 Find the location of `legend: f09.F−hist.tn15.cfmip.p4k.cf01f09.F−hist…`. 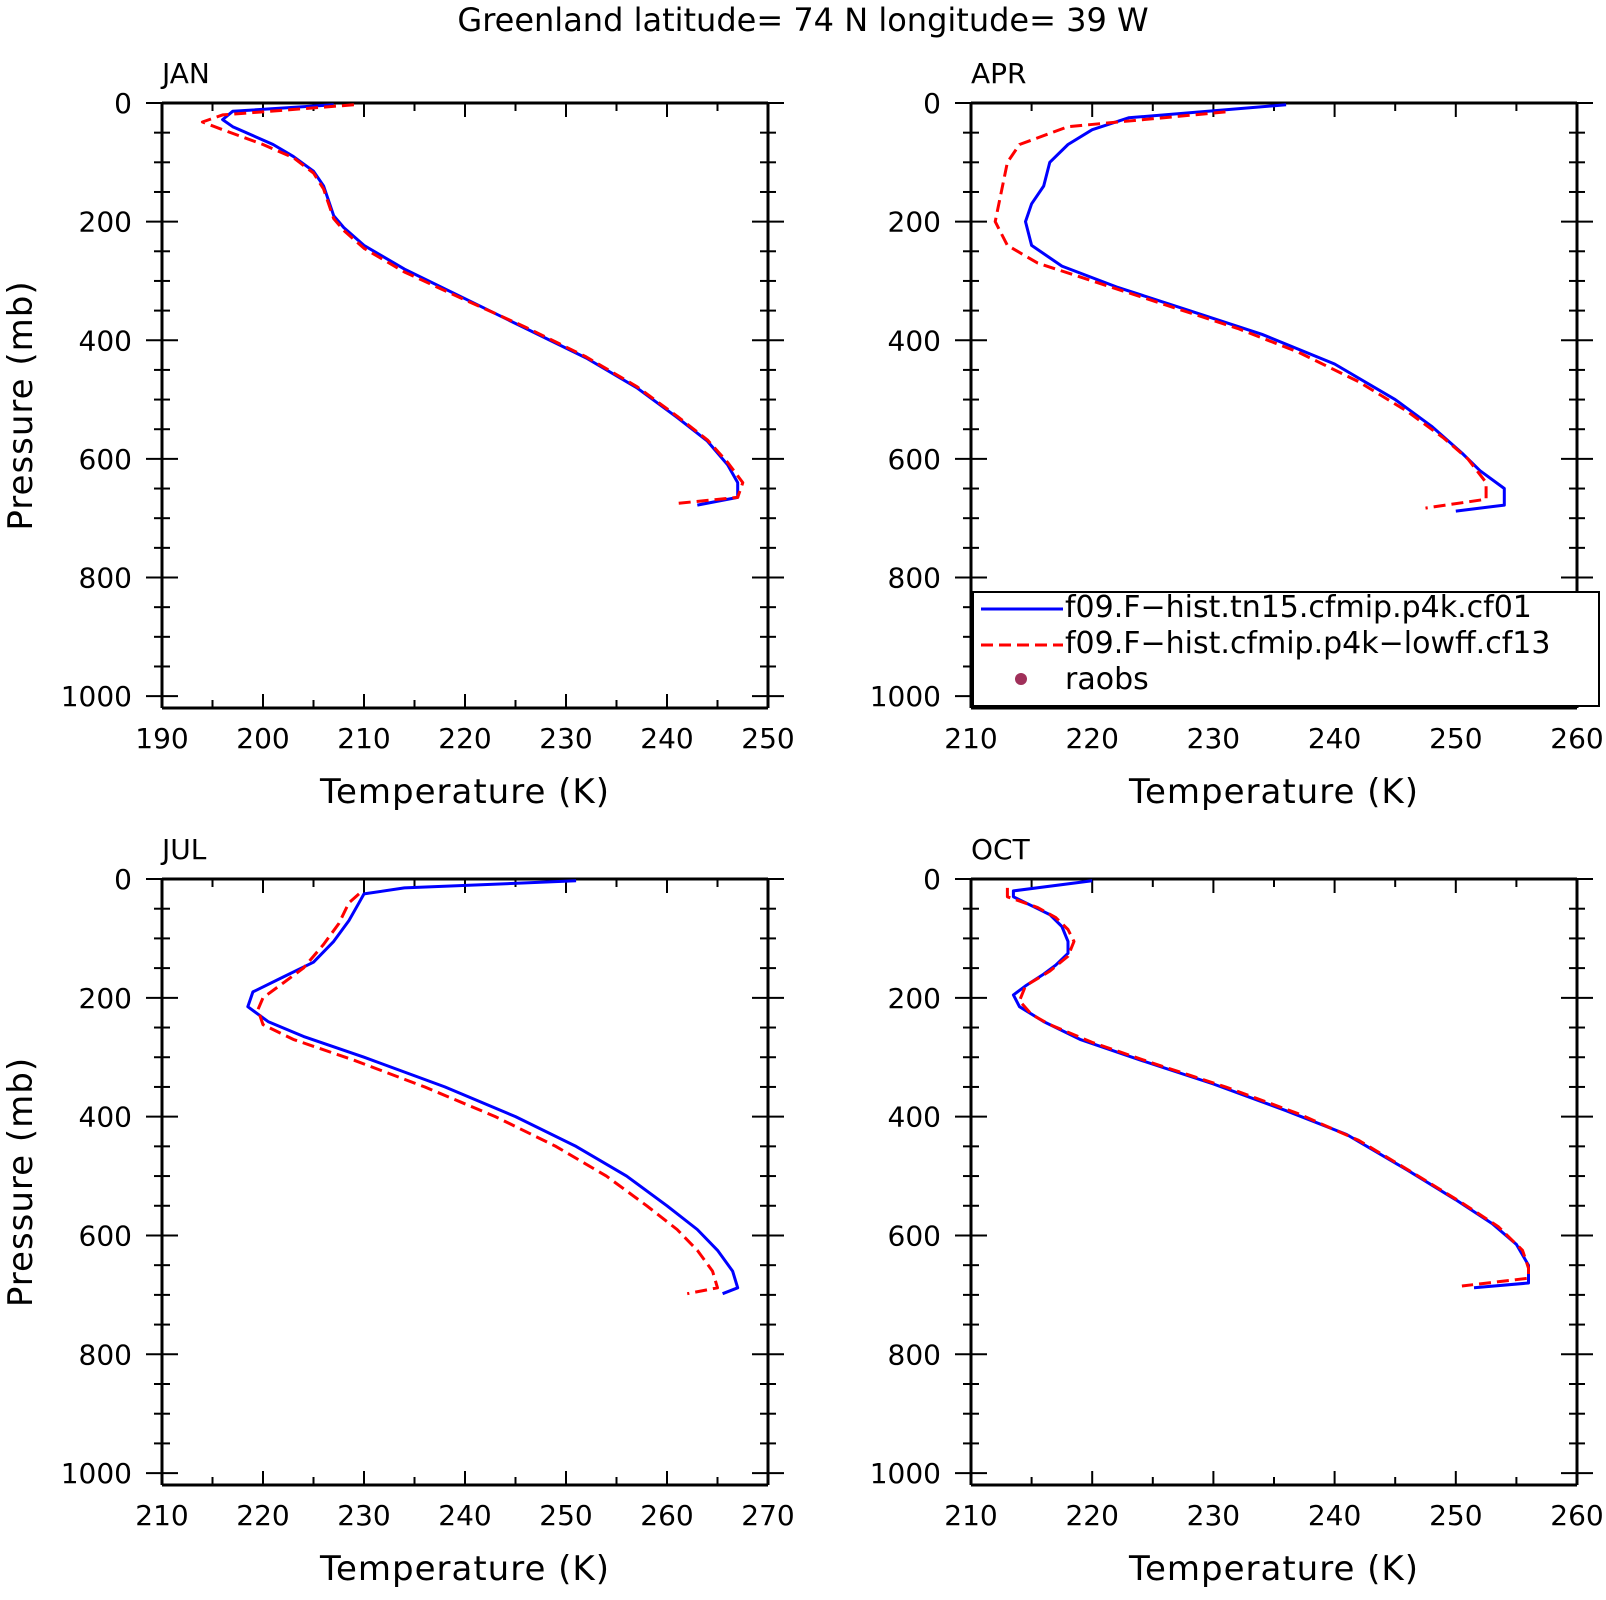

legend: f09.F−hist.tn15.cfmip.p4k.cf01f09.F−hist… is located at coordinates (1286, 648).